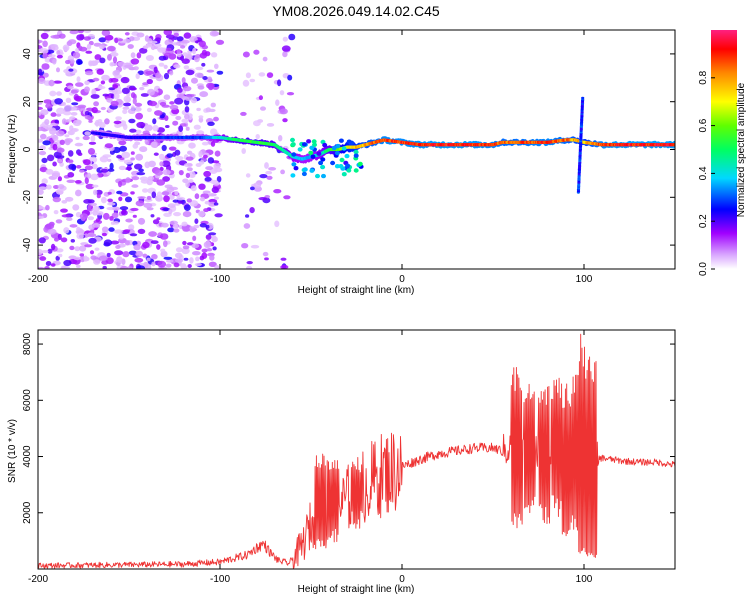 Image resolution: width=750 pixels, height=600 pixels. What do you see at coordinates (703, 77) in the screenshot?
I see `colorbar-tick-label: 0.8` at bounding box center [703, 77].